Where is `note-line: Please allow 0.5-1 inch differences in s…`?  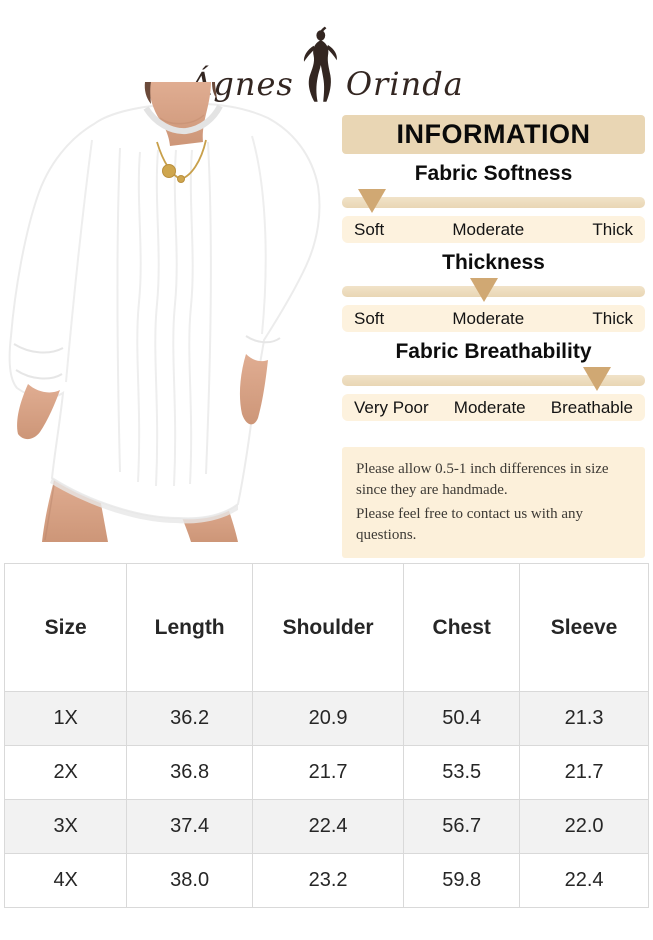
note-line: Please allow 0.5-1 inch differences in s… is located at coordinates (482, 480).